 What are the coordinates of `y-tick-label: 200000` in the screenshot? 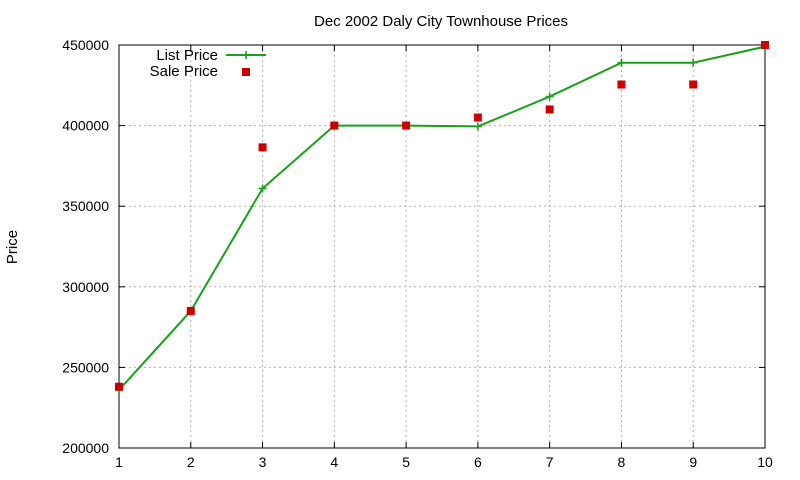 It's located at (85, 448).